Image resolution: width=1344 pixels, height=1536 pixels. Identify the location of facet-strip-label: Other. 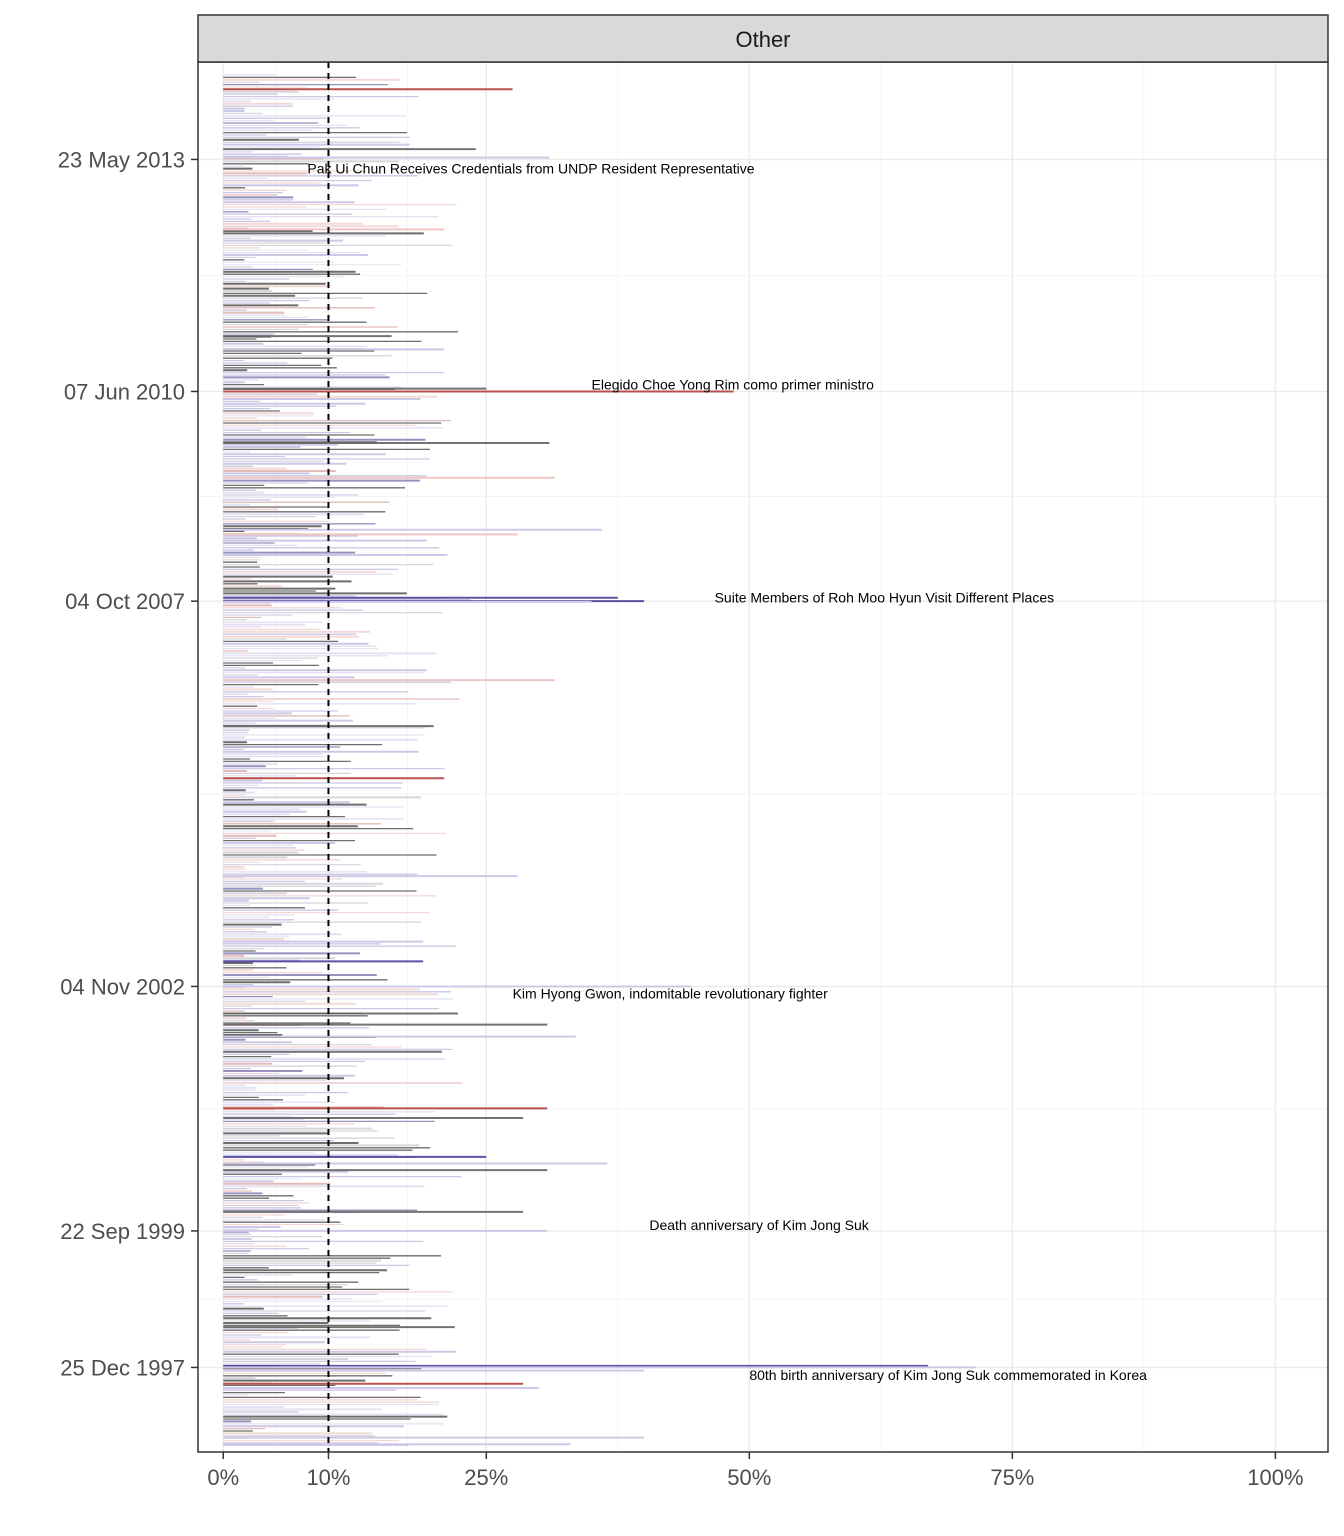
(762, 39).